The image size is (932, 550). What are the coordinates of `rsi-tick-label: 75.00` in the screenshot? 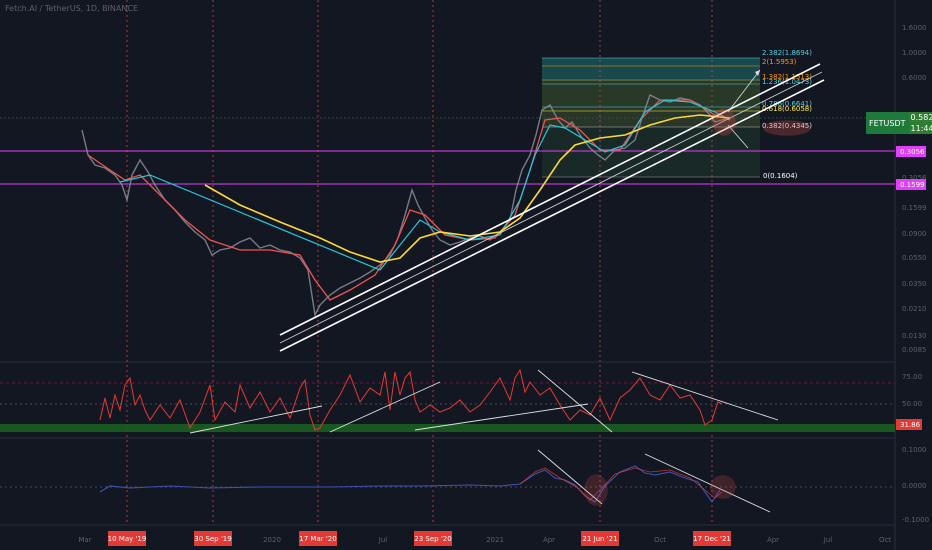 It's located at (912, 377).